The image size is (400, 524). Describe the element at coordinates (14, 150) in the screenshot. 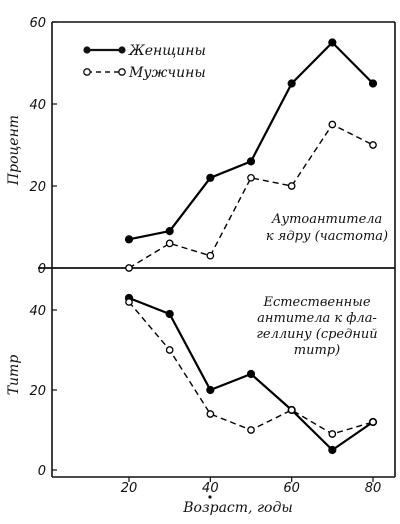

I see `top-panel-ylabel: Процент` at that location.